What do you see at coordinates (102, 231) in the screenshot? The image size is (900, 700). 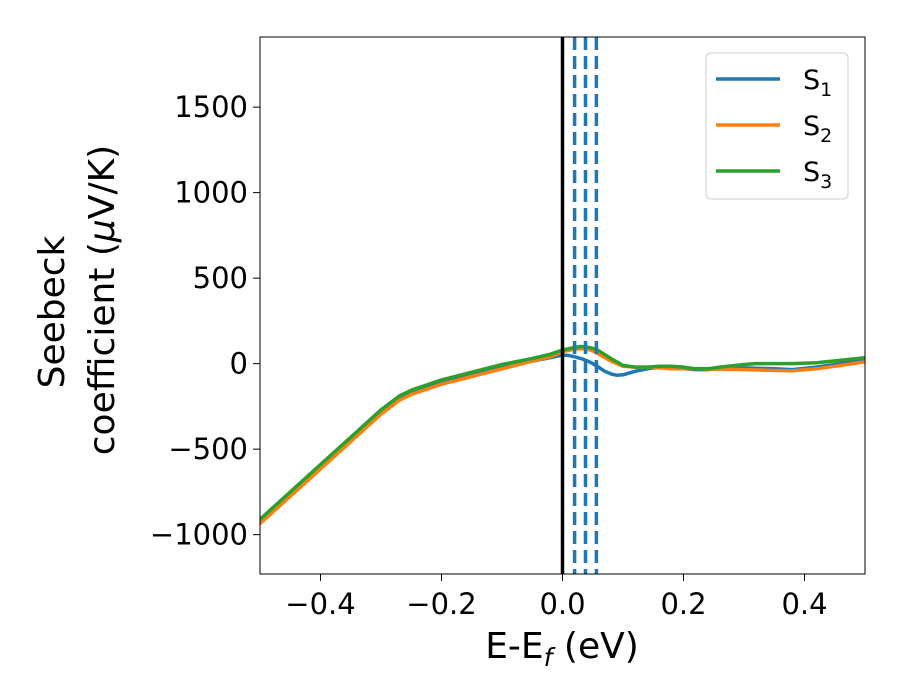 I see `mu-symbol: μ` at bounding box center [102, 231].